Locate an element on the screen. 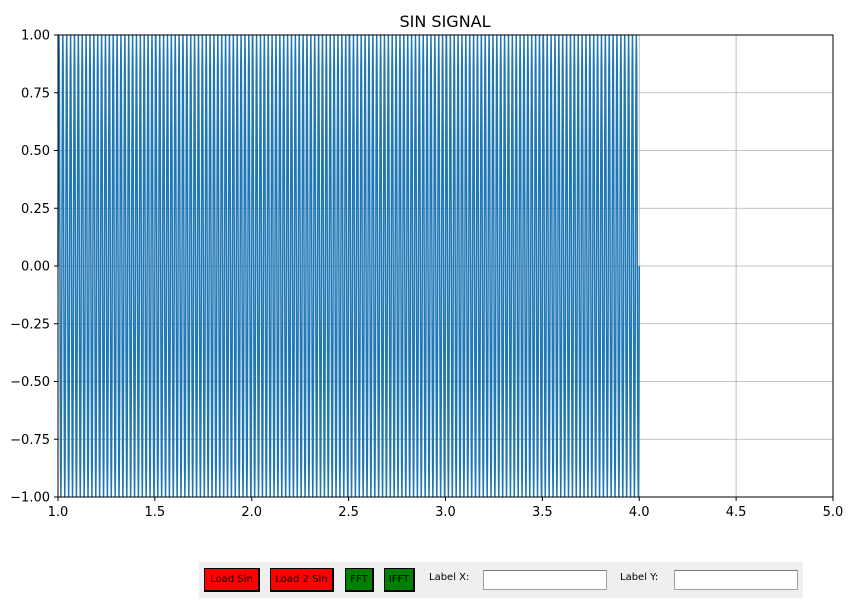 The image size is (867, 605). load-sin-button: Load Sin is located at coordinates (232, 580).